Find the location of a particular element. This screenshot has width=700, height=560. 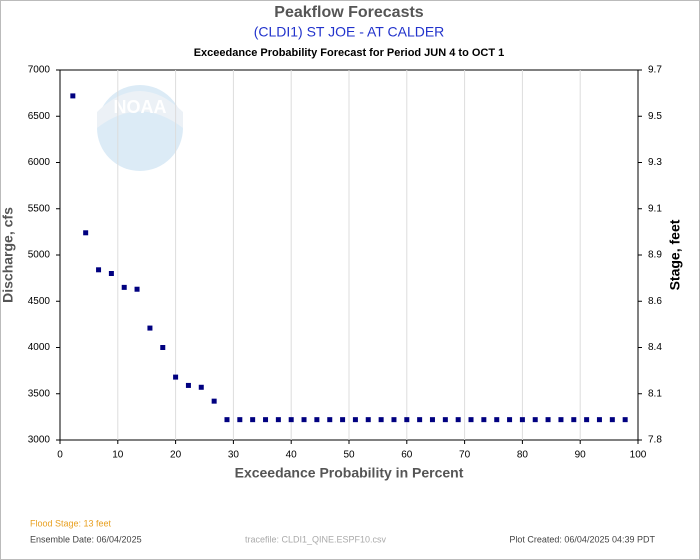

flood-stage: Flood Stage: 13 feet is located at coordinates (71, 523).